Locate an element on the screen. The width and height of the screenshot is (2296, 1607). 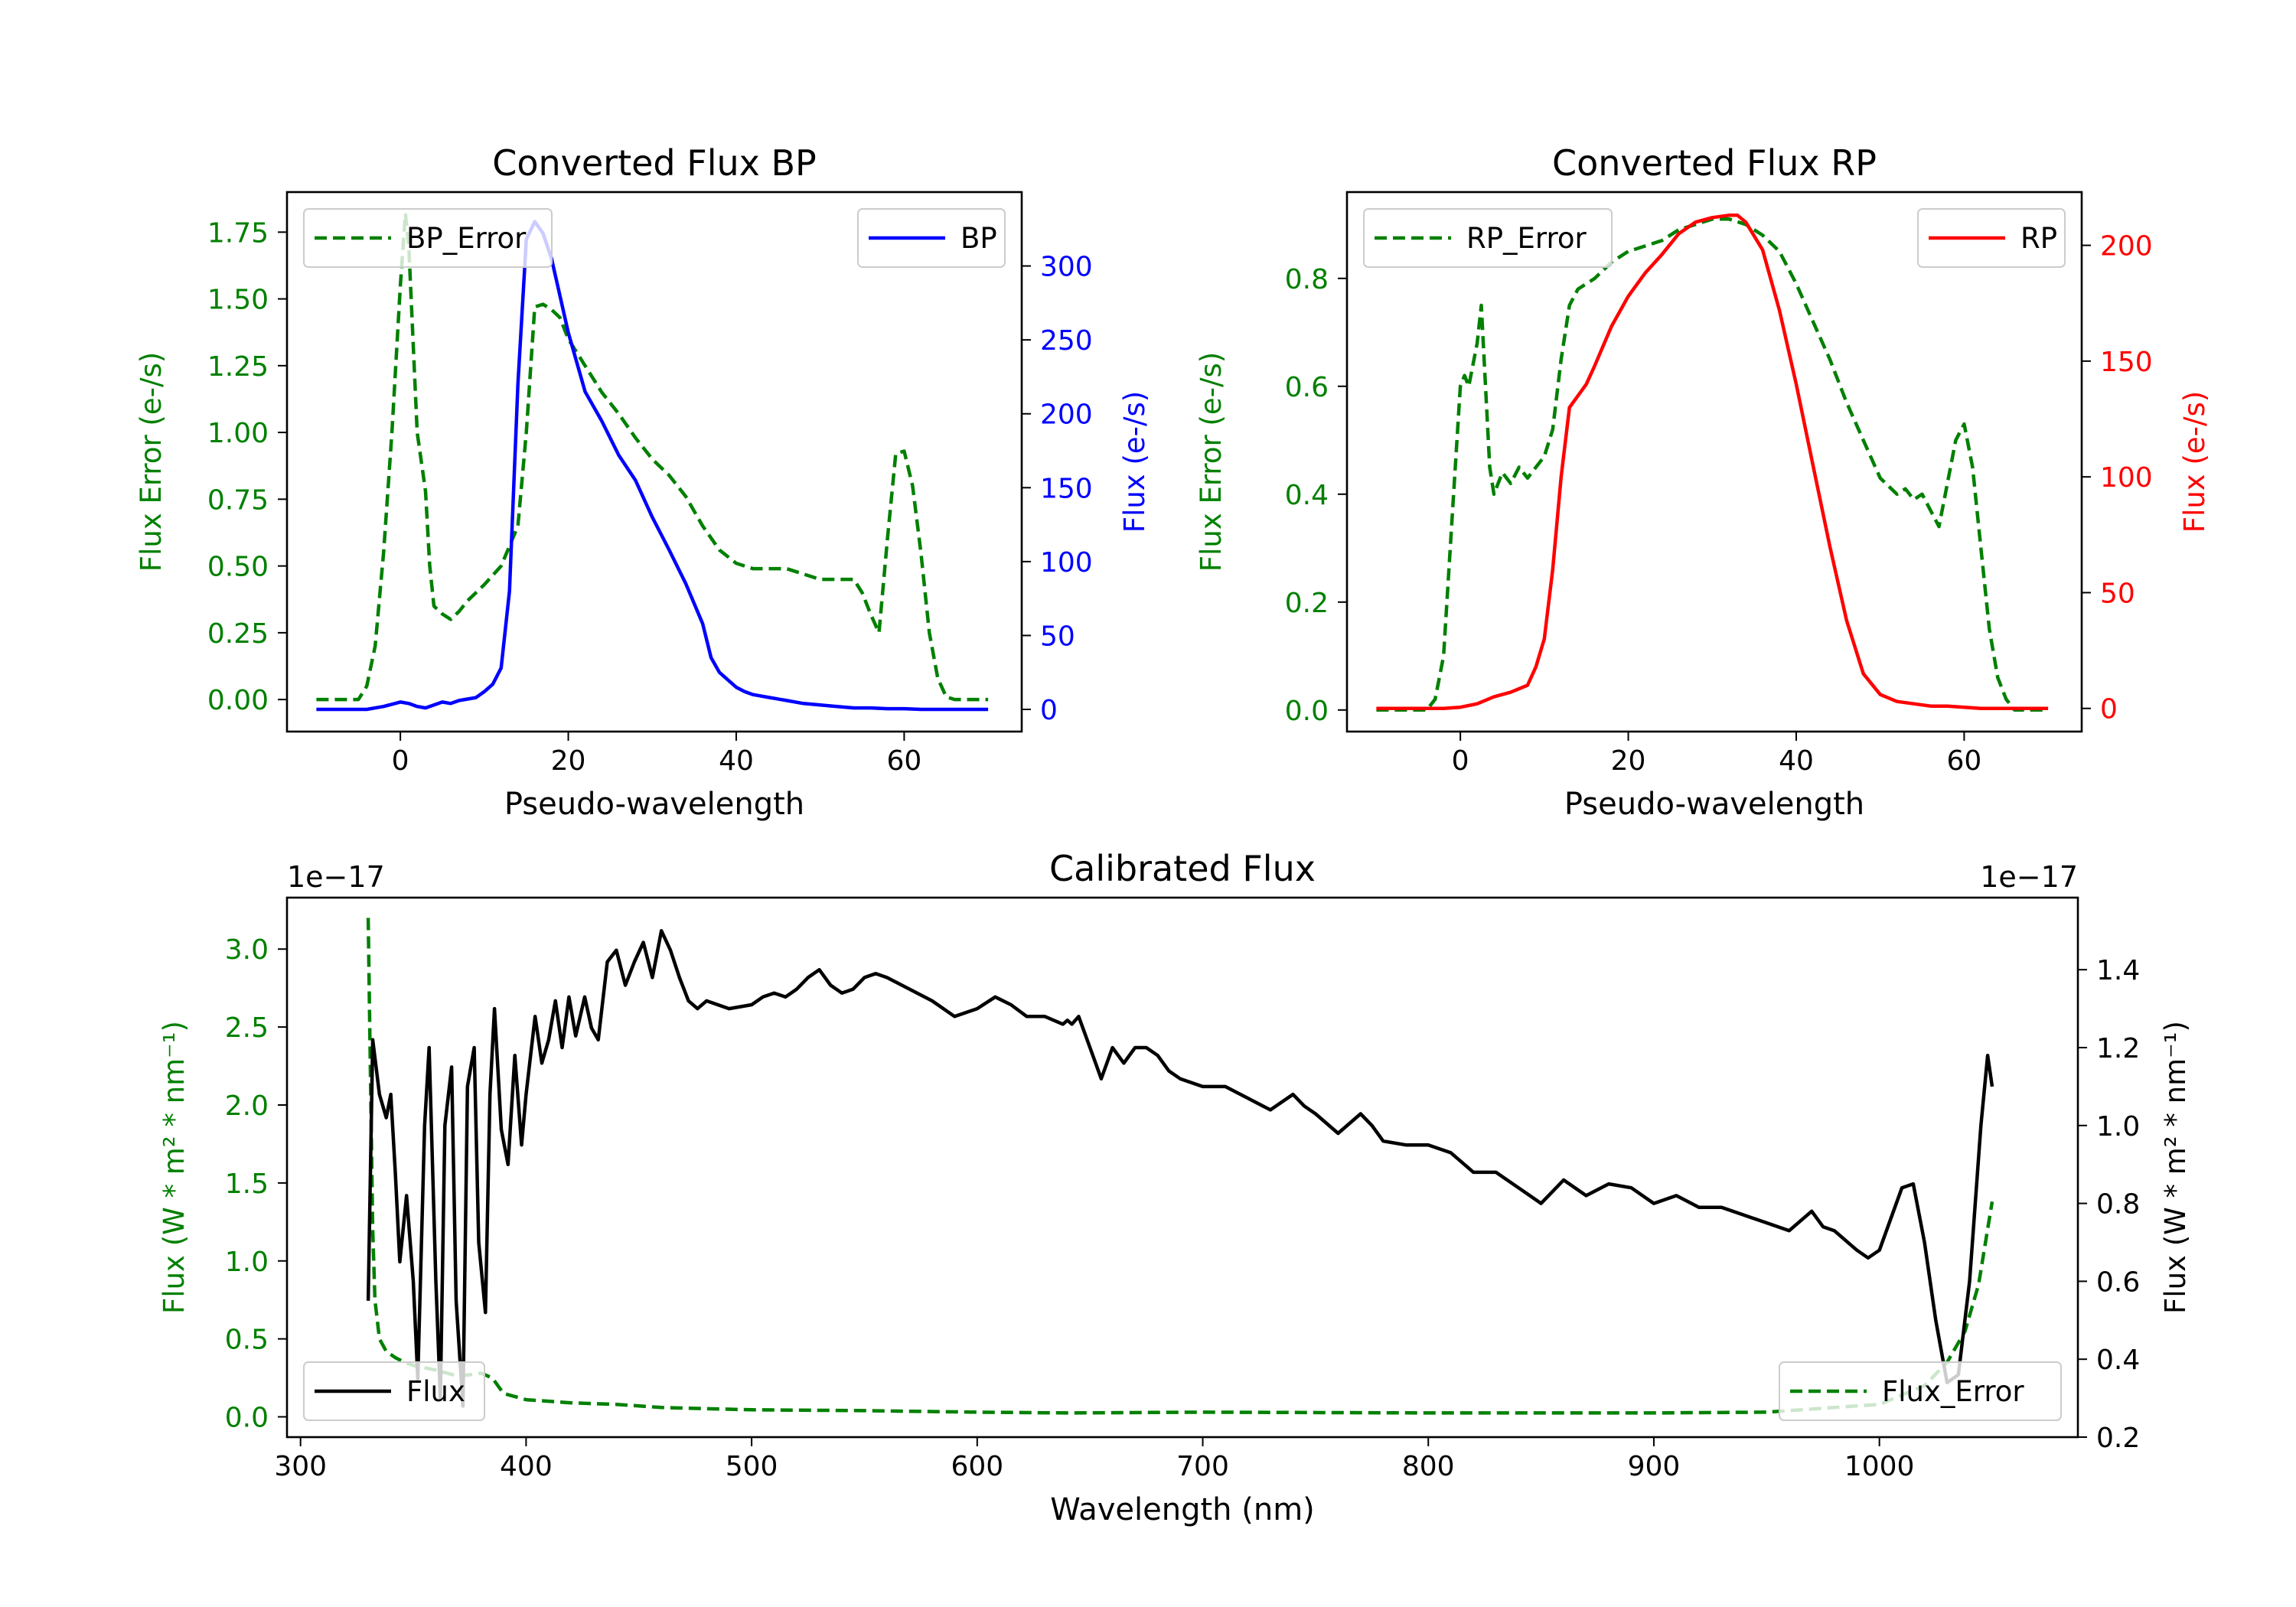
y-left-tick-label: 0.75 is located at coordinates (238, 500).